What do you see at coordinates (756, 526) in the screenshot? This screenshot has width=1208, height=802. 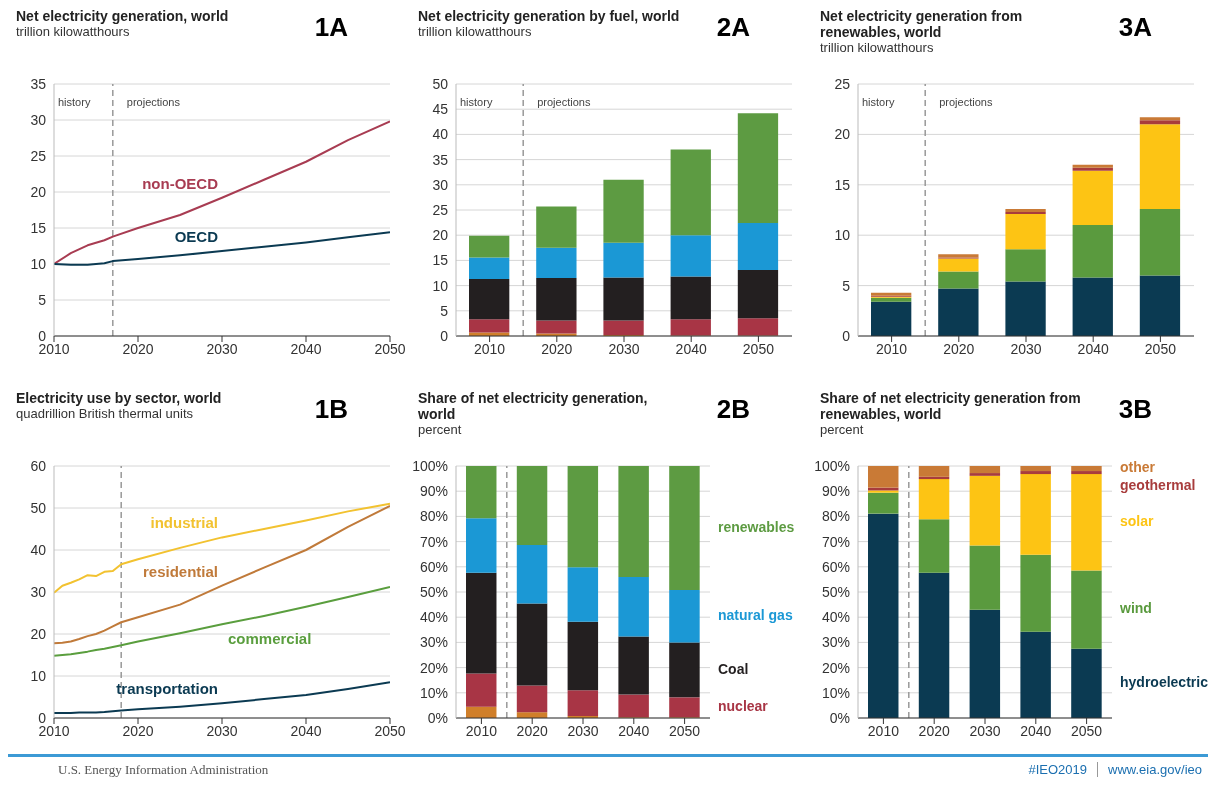 I see `series-label: renewables` at bounding box center [756, 526].